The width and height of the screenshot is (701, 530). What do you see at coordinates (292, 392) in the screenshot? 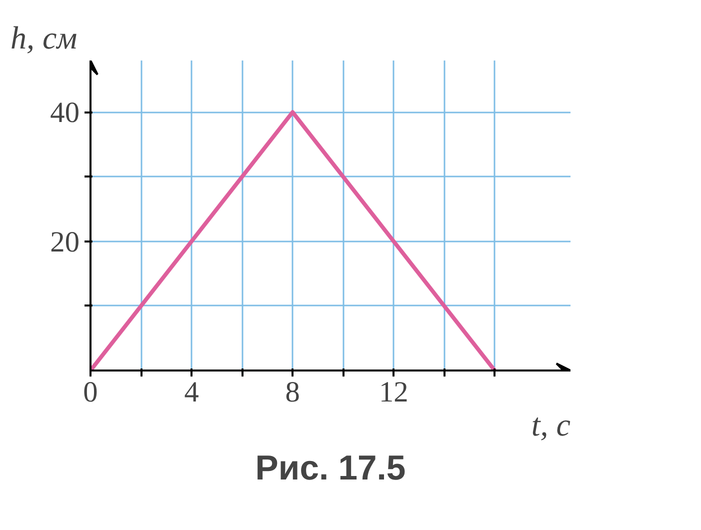
I see `x-tick-label: 8` at bounding box center [292, 392].